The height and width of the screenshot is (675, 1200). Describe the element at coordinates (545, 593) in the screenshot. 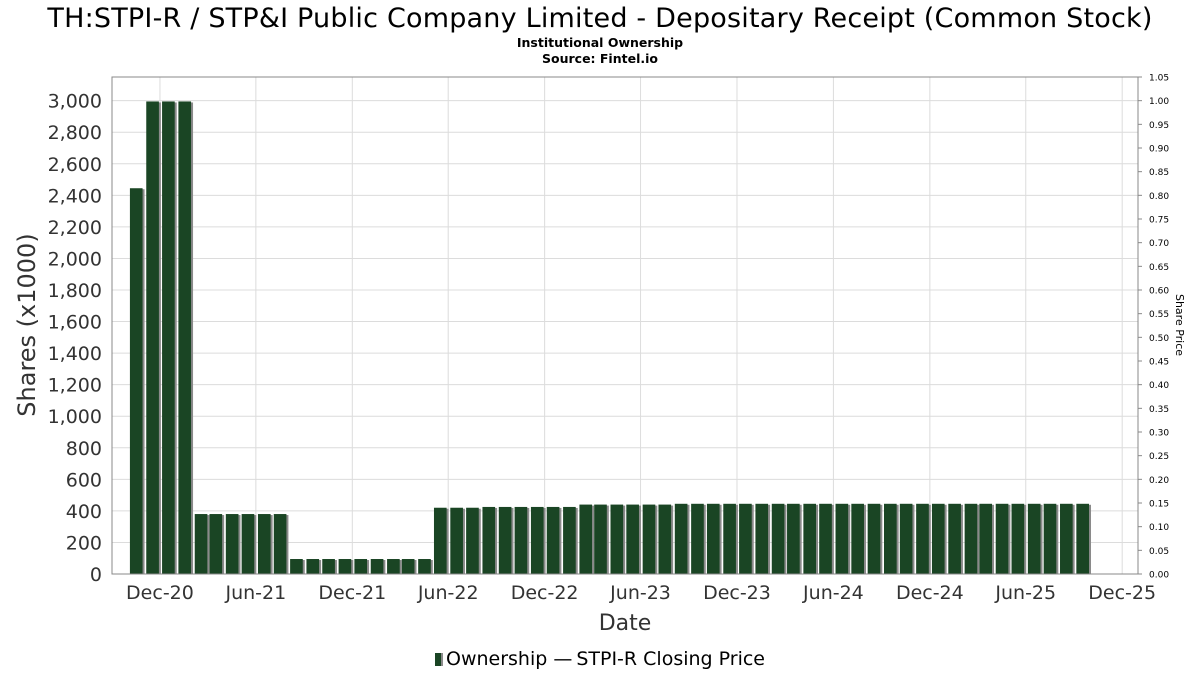

I see `x-tick-label: Dec-22` at that location.